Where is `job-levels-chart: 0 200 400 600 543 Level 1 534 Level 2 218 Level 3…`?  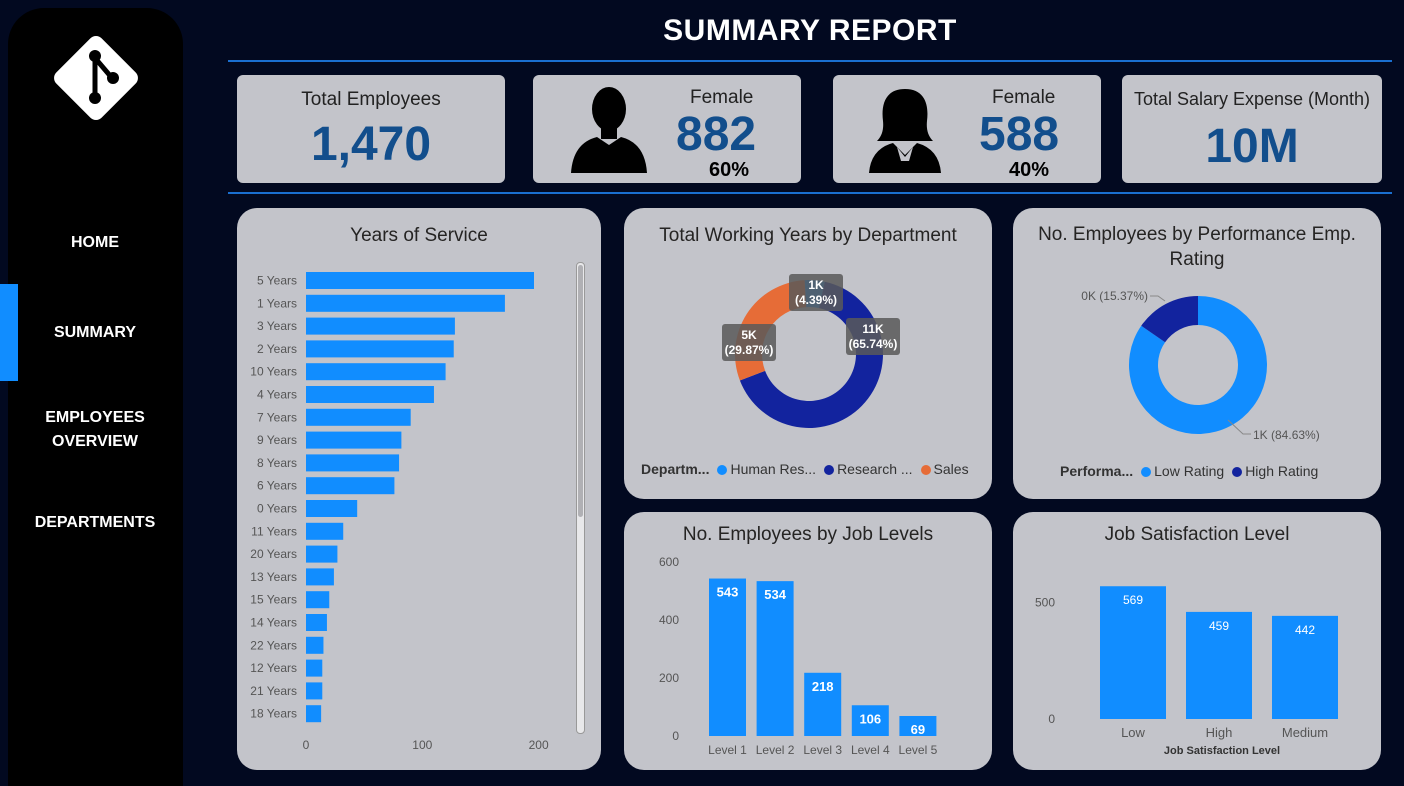
job-levels-chart: 0 200 400 600 543 Level 1 534 Level 2 218 Level 3… is located at coordinates (798, 656).